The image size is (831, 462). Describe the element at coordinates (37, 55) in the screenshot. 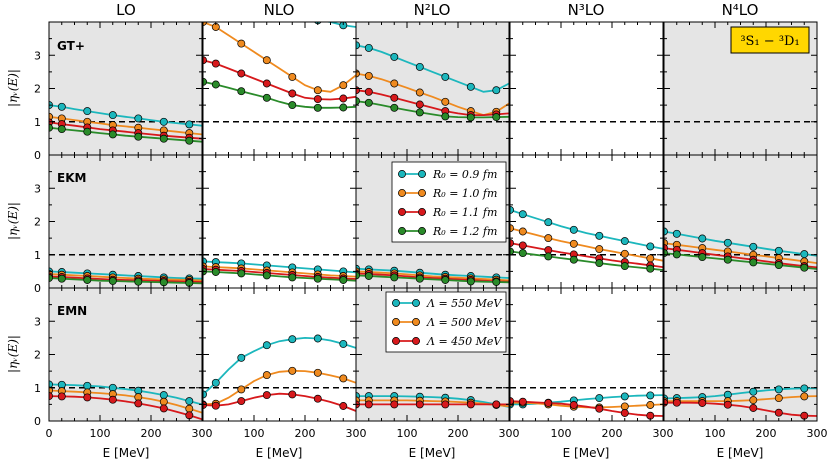

I see `y-tick-label-gt: 3` at that location.